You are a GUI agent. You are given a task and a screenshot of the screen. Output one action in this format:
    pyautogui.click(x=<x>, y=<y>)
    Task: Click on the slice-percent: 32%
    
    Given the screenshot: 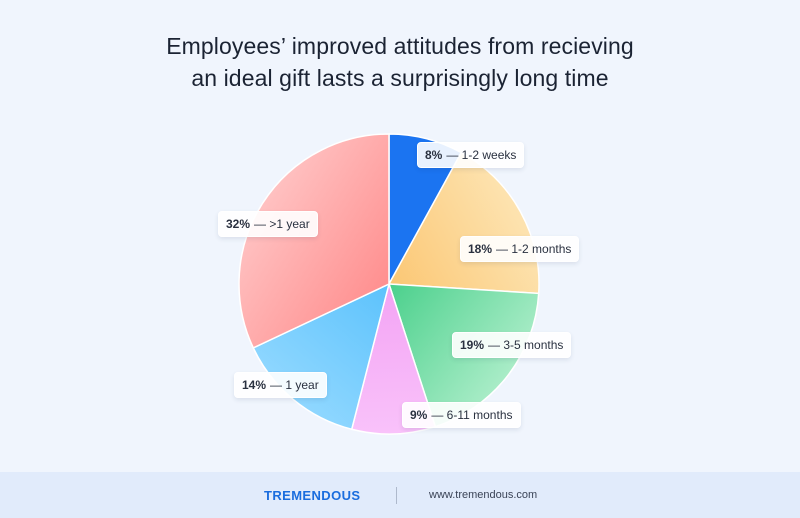 What is the action you would take?
    pyautogui.click(x=238, y=224)
    